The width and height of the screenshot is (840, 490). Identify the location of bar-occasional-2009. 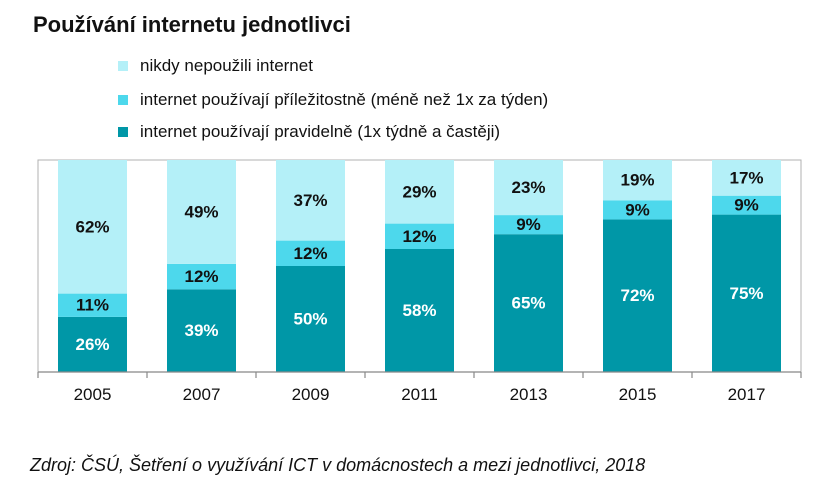
(310, 253).